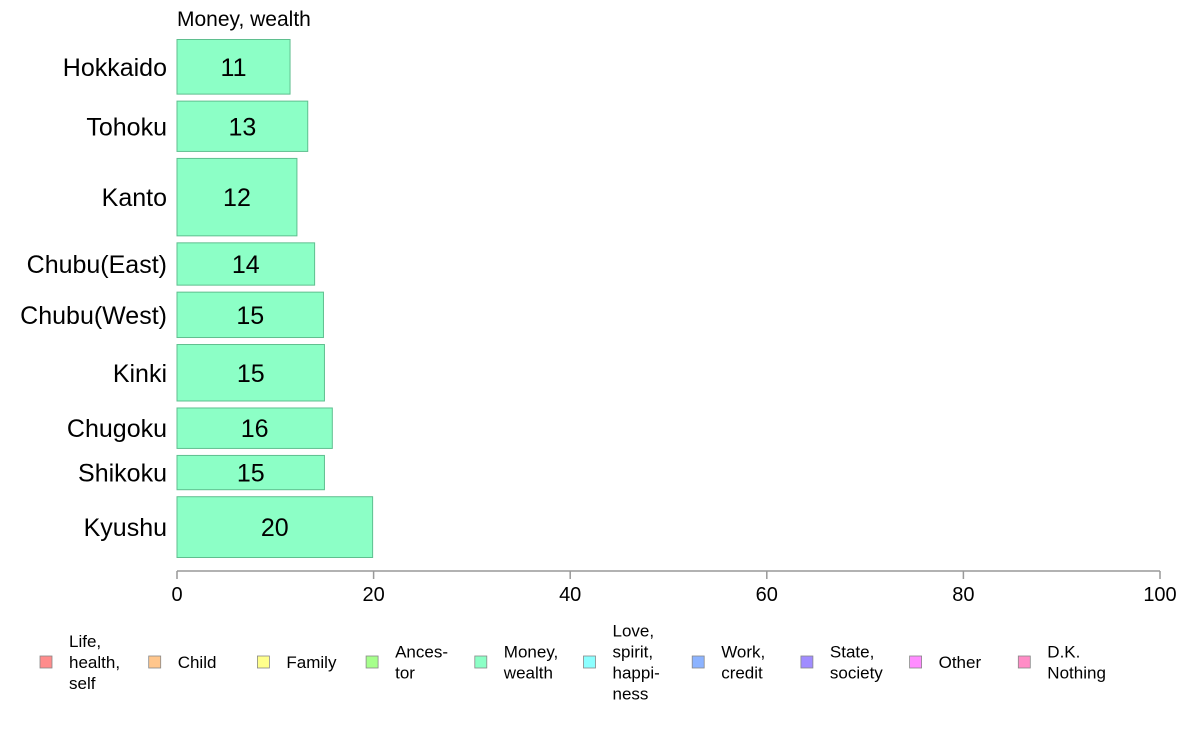 Image resolution: width=1188 pixels, height=736 pixels. What do you see at coordinates (856, 663) in the screenshot?
I see `legend-label: State, society` at bounding box center [856, 663].